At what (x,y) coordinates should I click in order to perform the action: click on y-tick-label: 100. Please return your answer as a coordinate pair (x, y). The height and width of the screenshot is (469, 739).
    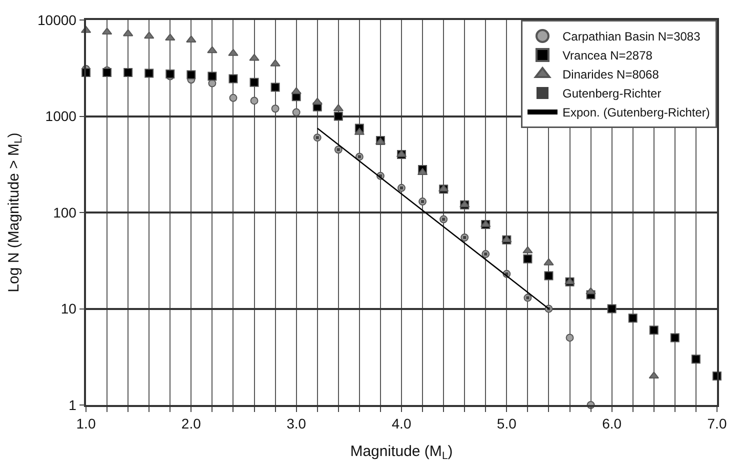
    Looking at the image, I should click on (65, 212).